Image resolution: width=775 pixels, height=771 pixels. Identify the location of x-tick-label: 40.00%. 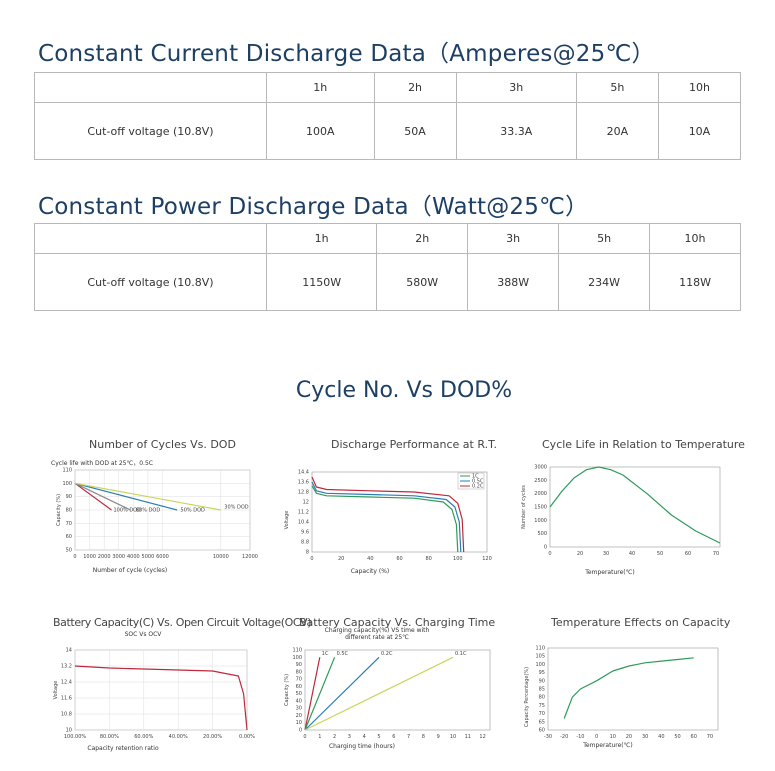
(178, 737).